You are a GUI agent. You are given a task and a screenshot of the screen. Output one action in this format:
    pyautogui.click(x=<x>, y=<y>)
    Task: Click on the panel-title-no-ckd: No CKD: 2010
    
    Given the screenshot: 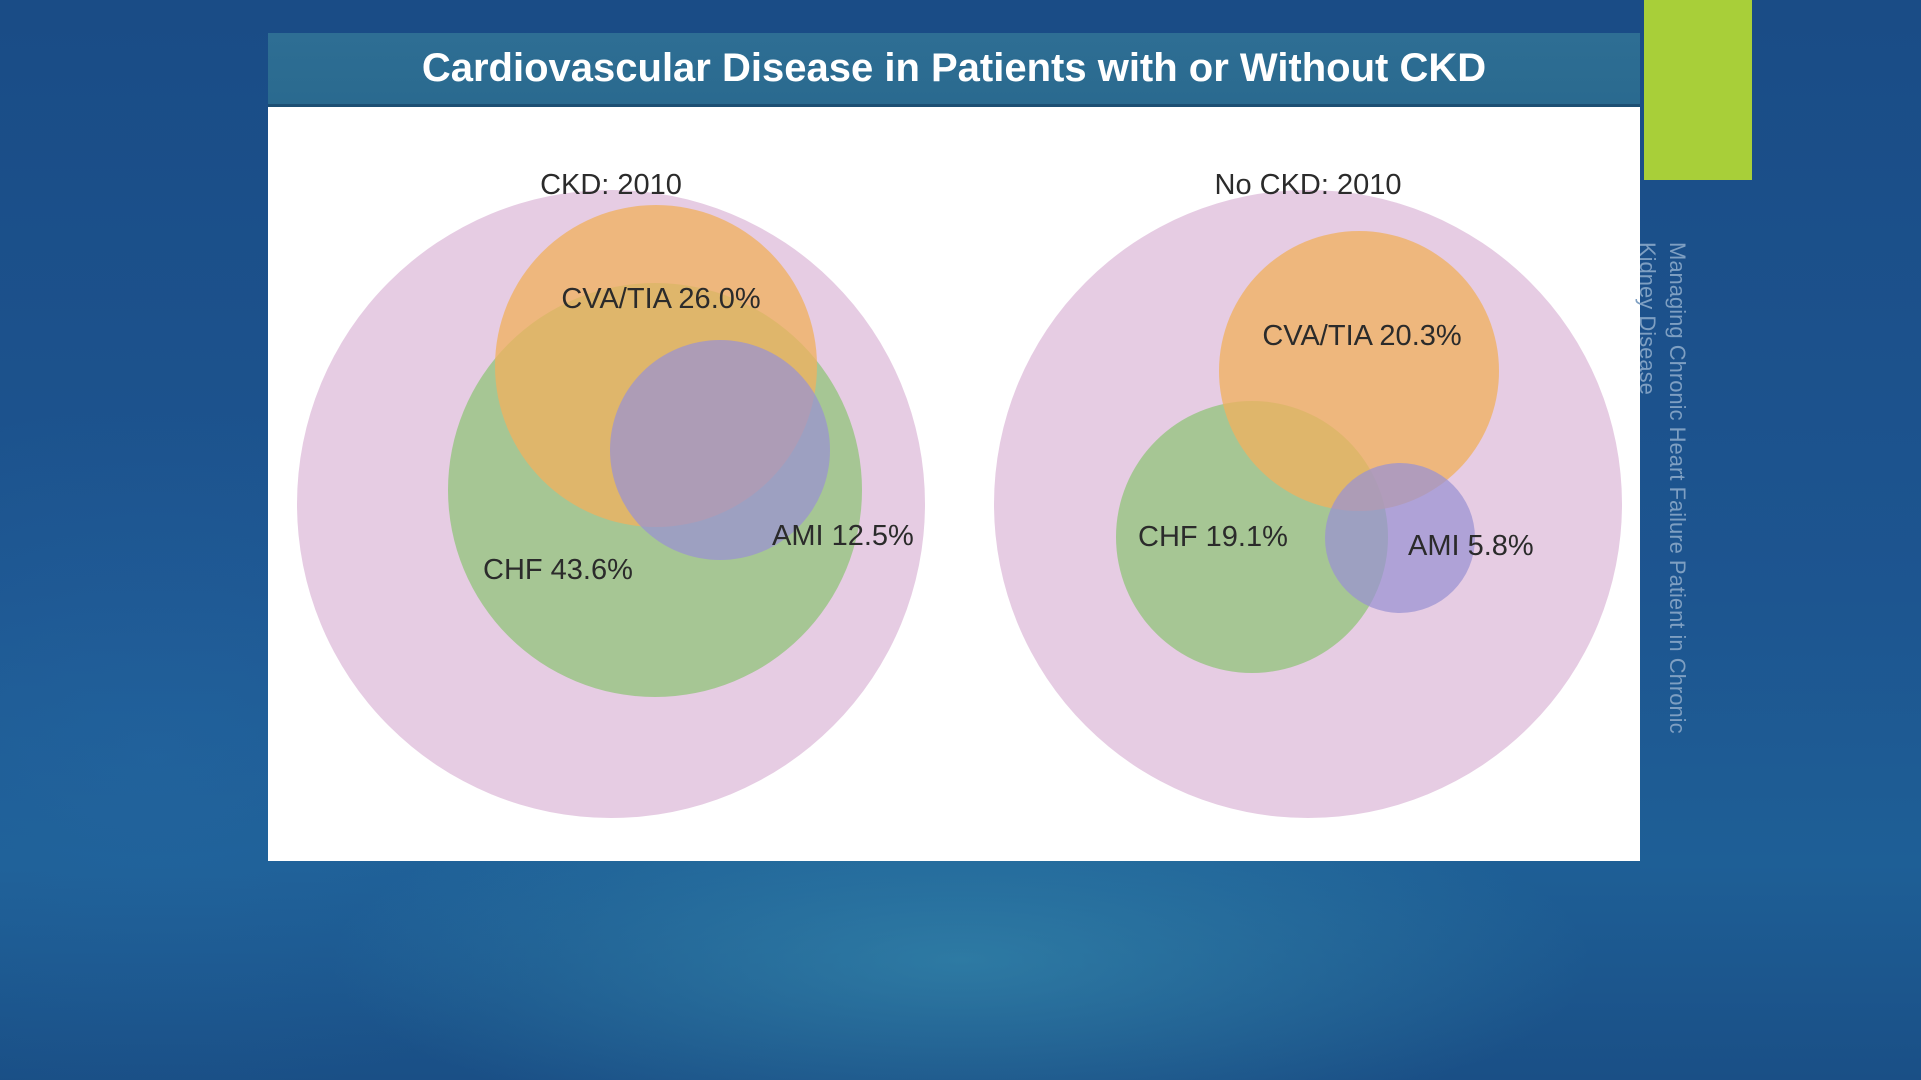 What is the action you would take?
    pyautogui.click(x=1308, y=185)
    